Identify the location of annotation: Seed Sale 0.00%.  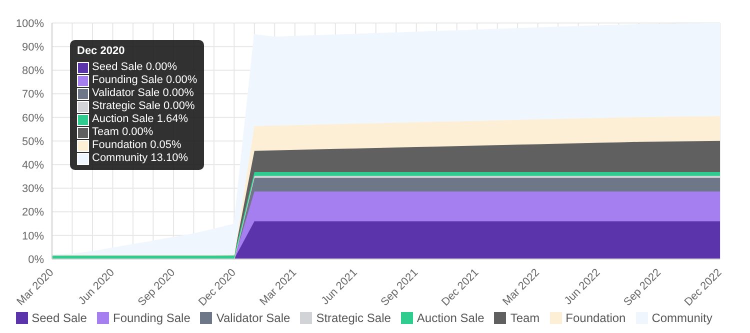
(135, 67).